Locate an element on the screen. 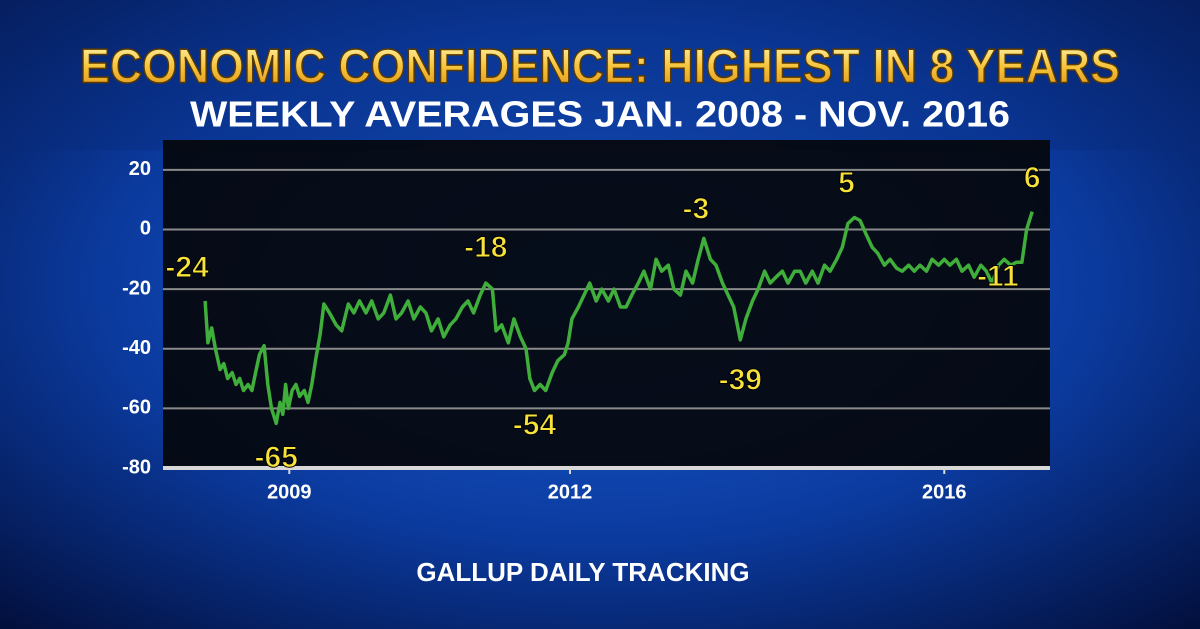 This screenshot has width=1200, height=629. annotation: -24 is located at coordinates (187, 267).